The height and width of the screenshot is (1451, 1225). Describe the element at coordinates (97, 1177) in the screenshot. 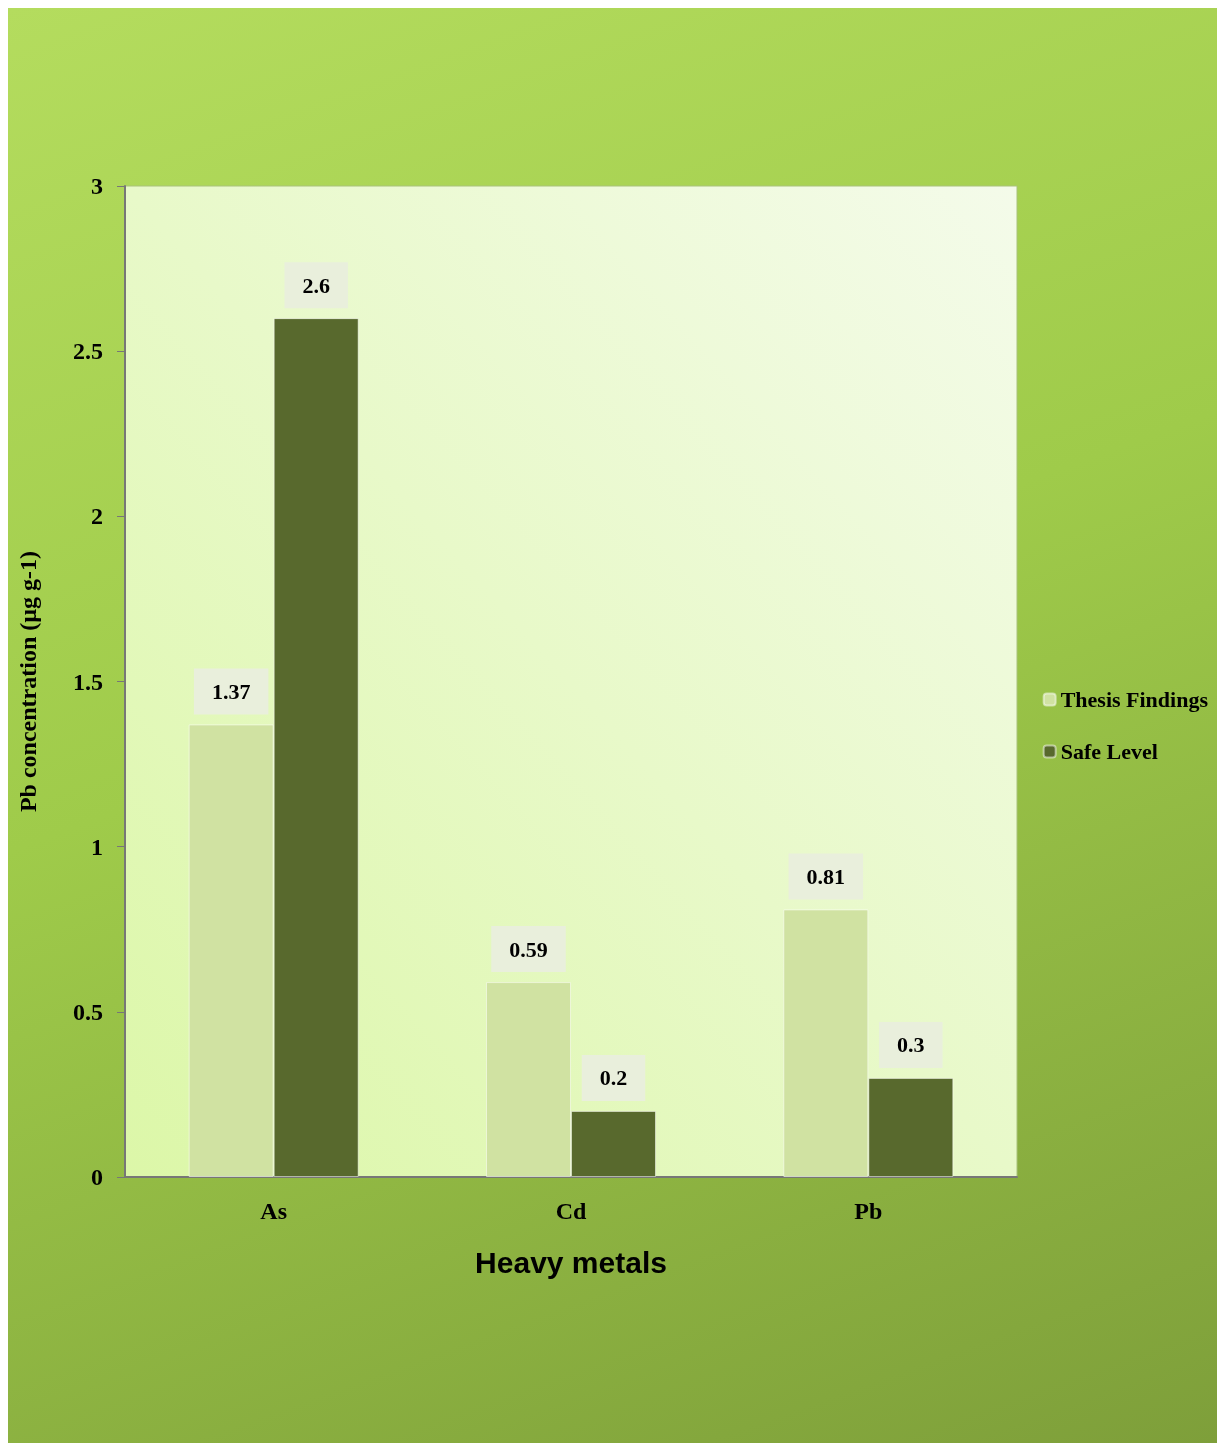

I see `y-tick-label: 0` at that location.